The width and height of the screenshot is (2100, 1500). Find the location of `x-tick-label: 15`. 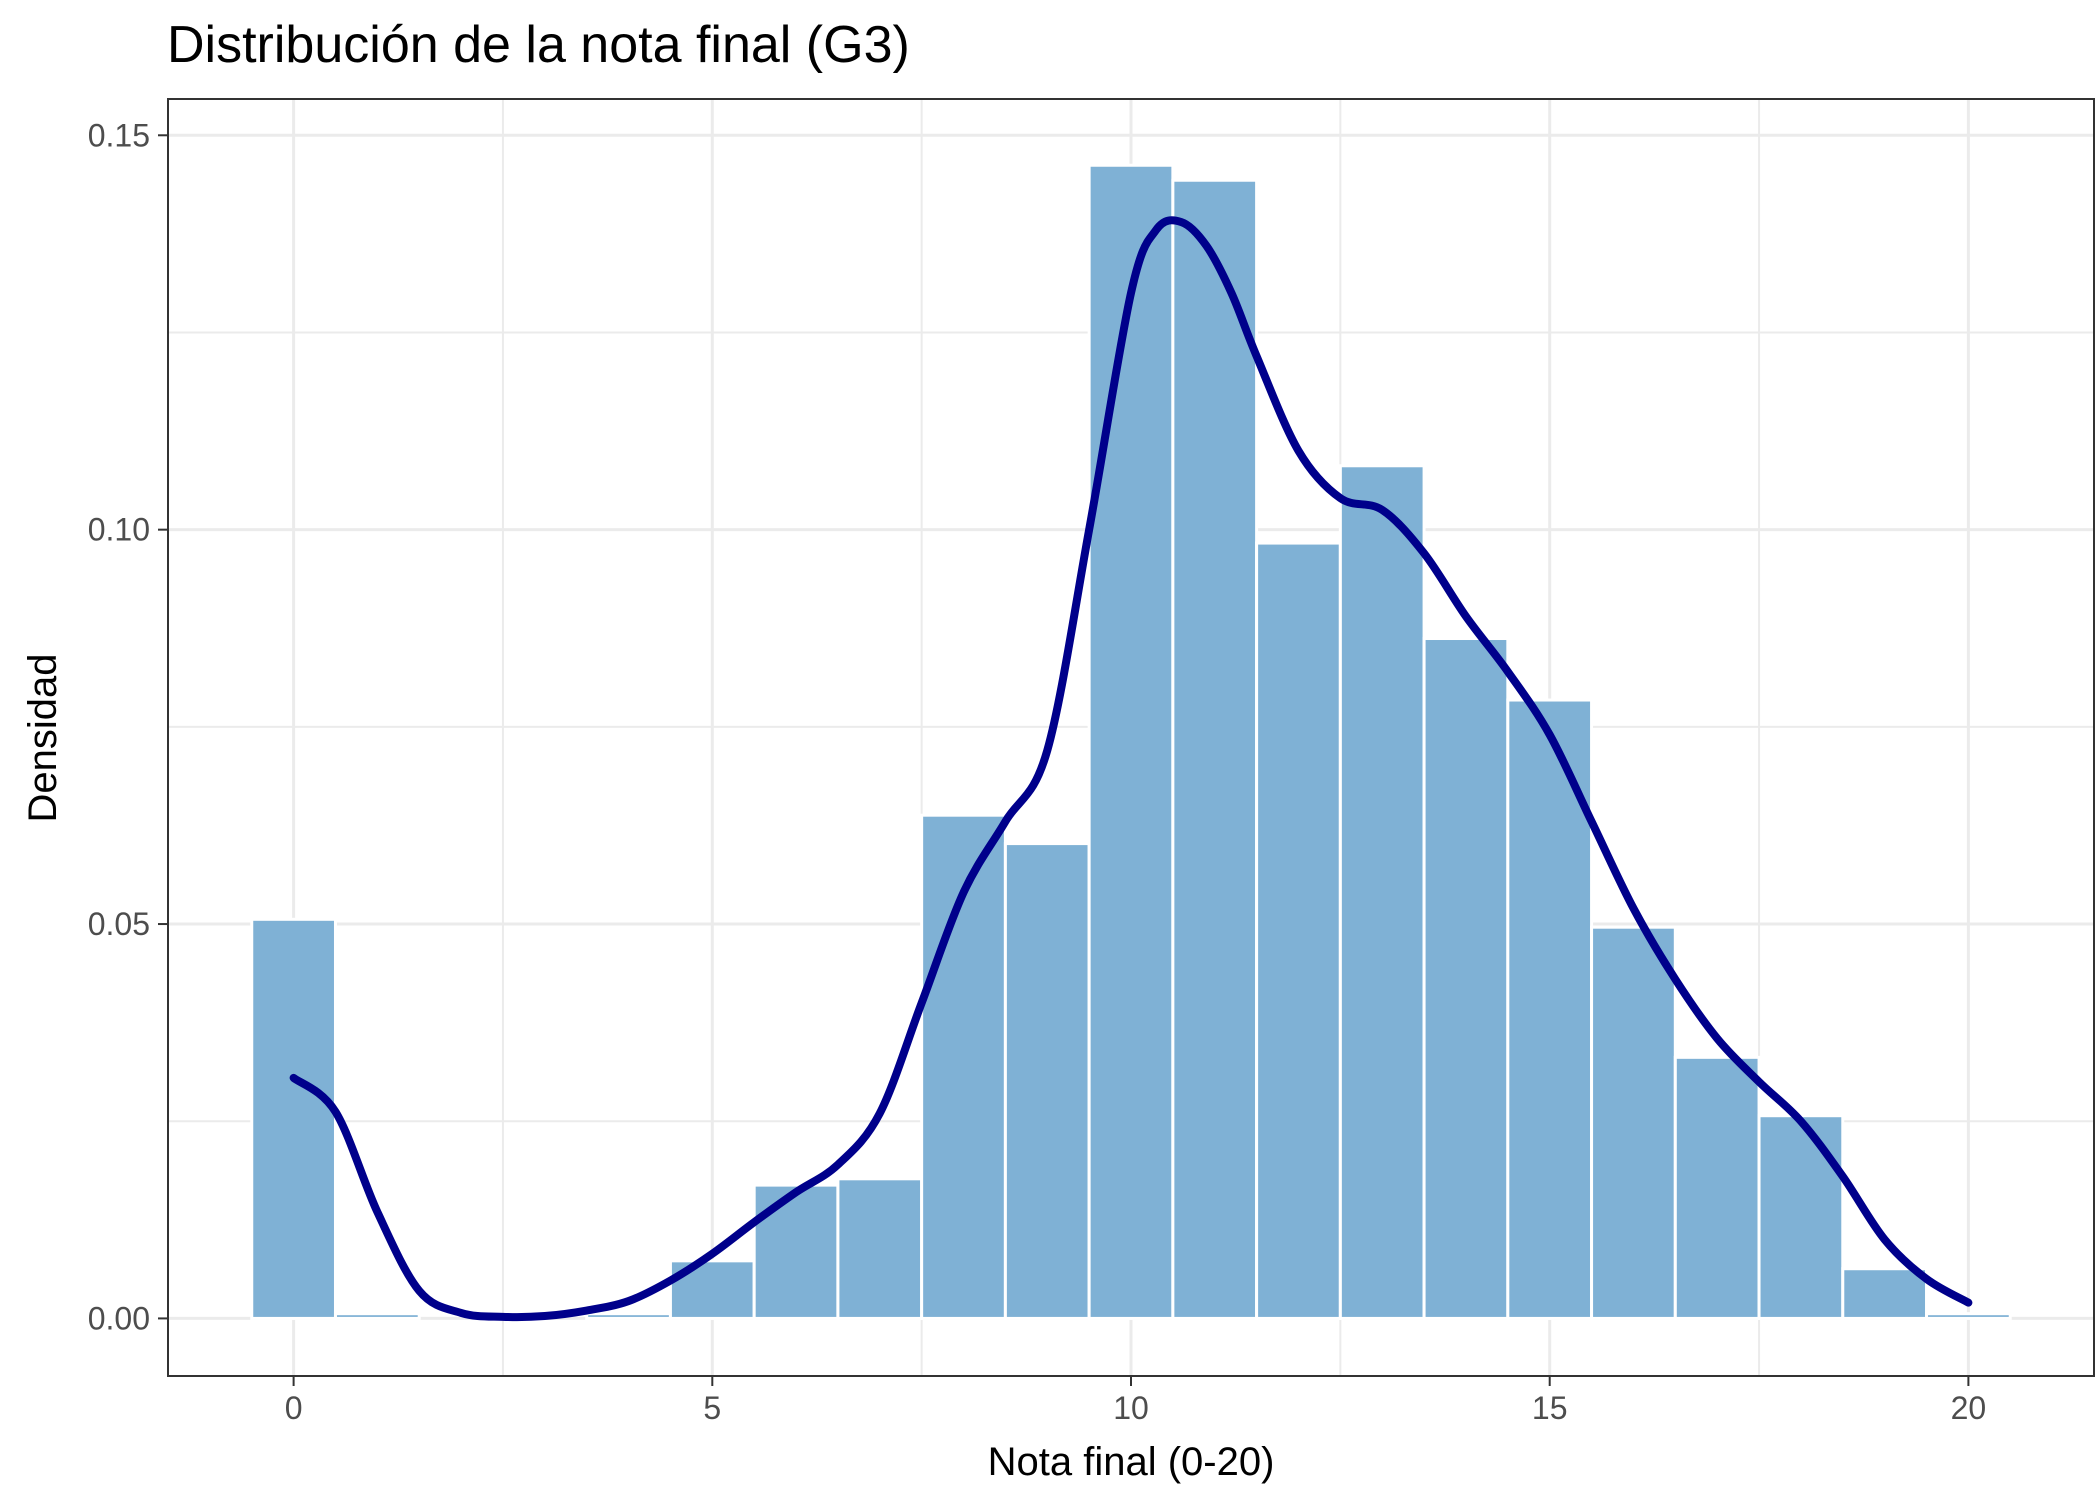

x-tick-label: 15 is located at coordinates (1550, 1408).